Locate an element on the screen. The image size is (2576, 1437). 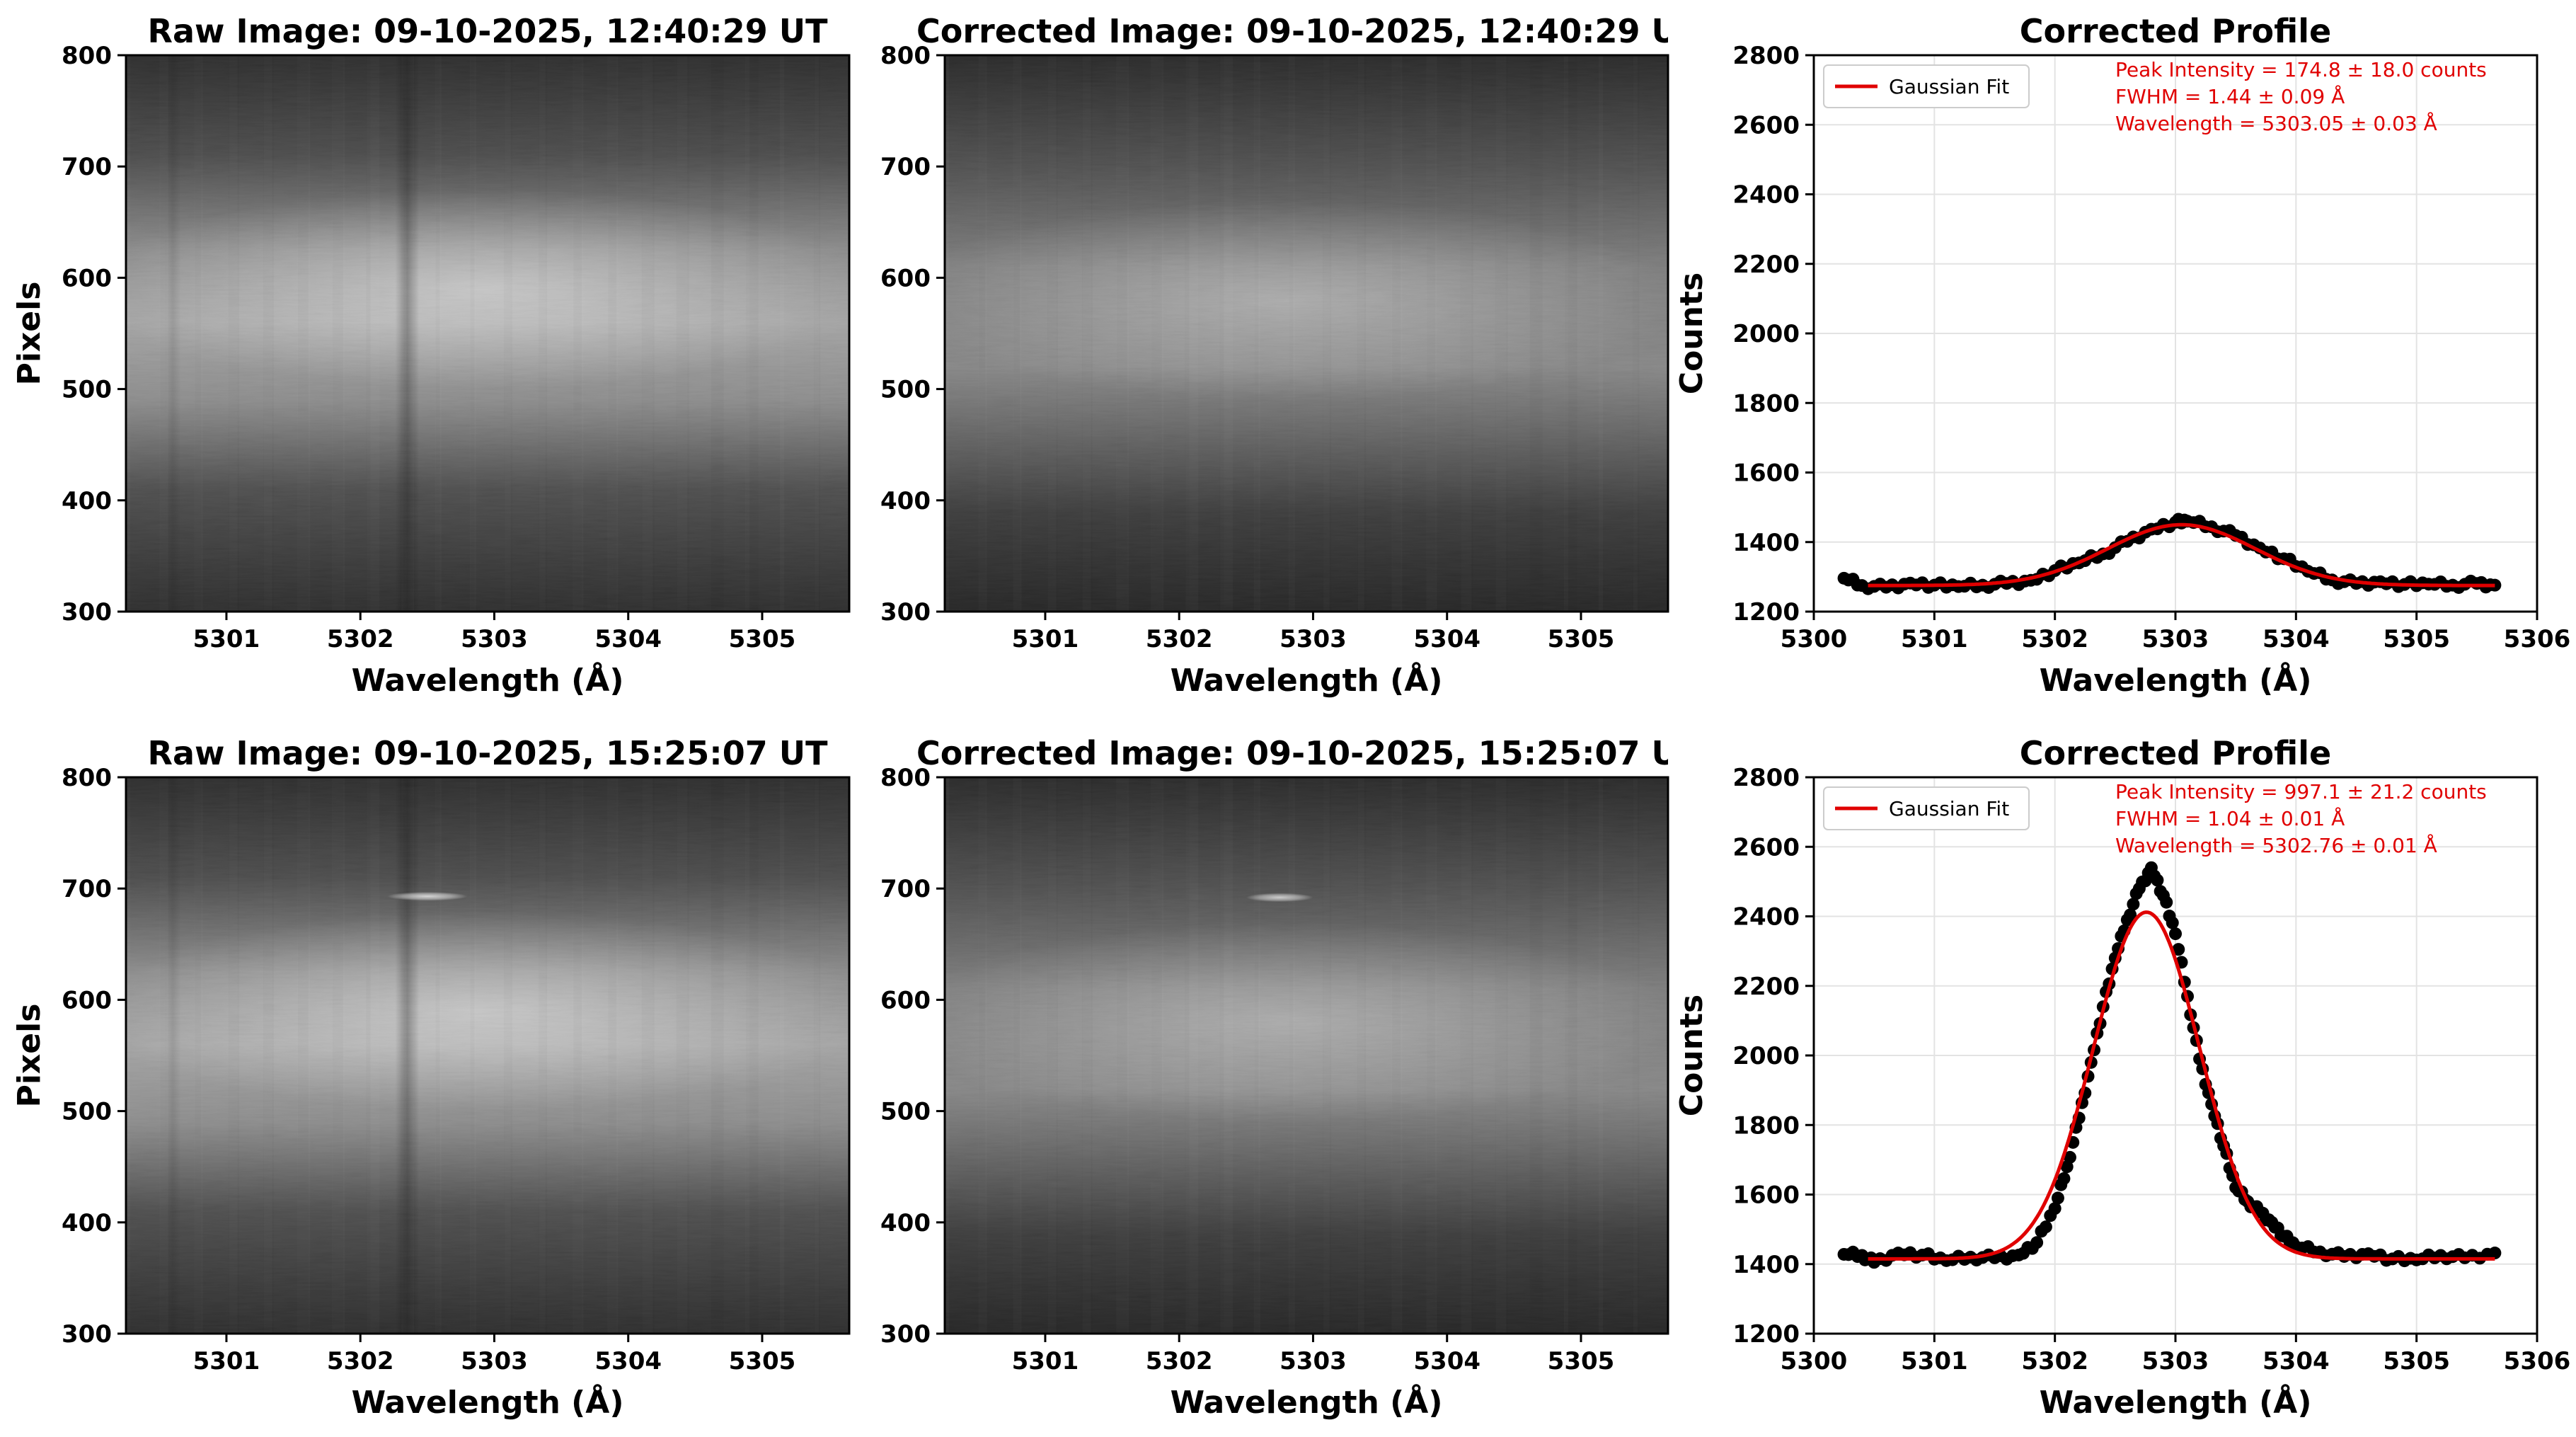
y-axis-label: Counts is located at coordinates (1692, 1055).